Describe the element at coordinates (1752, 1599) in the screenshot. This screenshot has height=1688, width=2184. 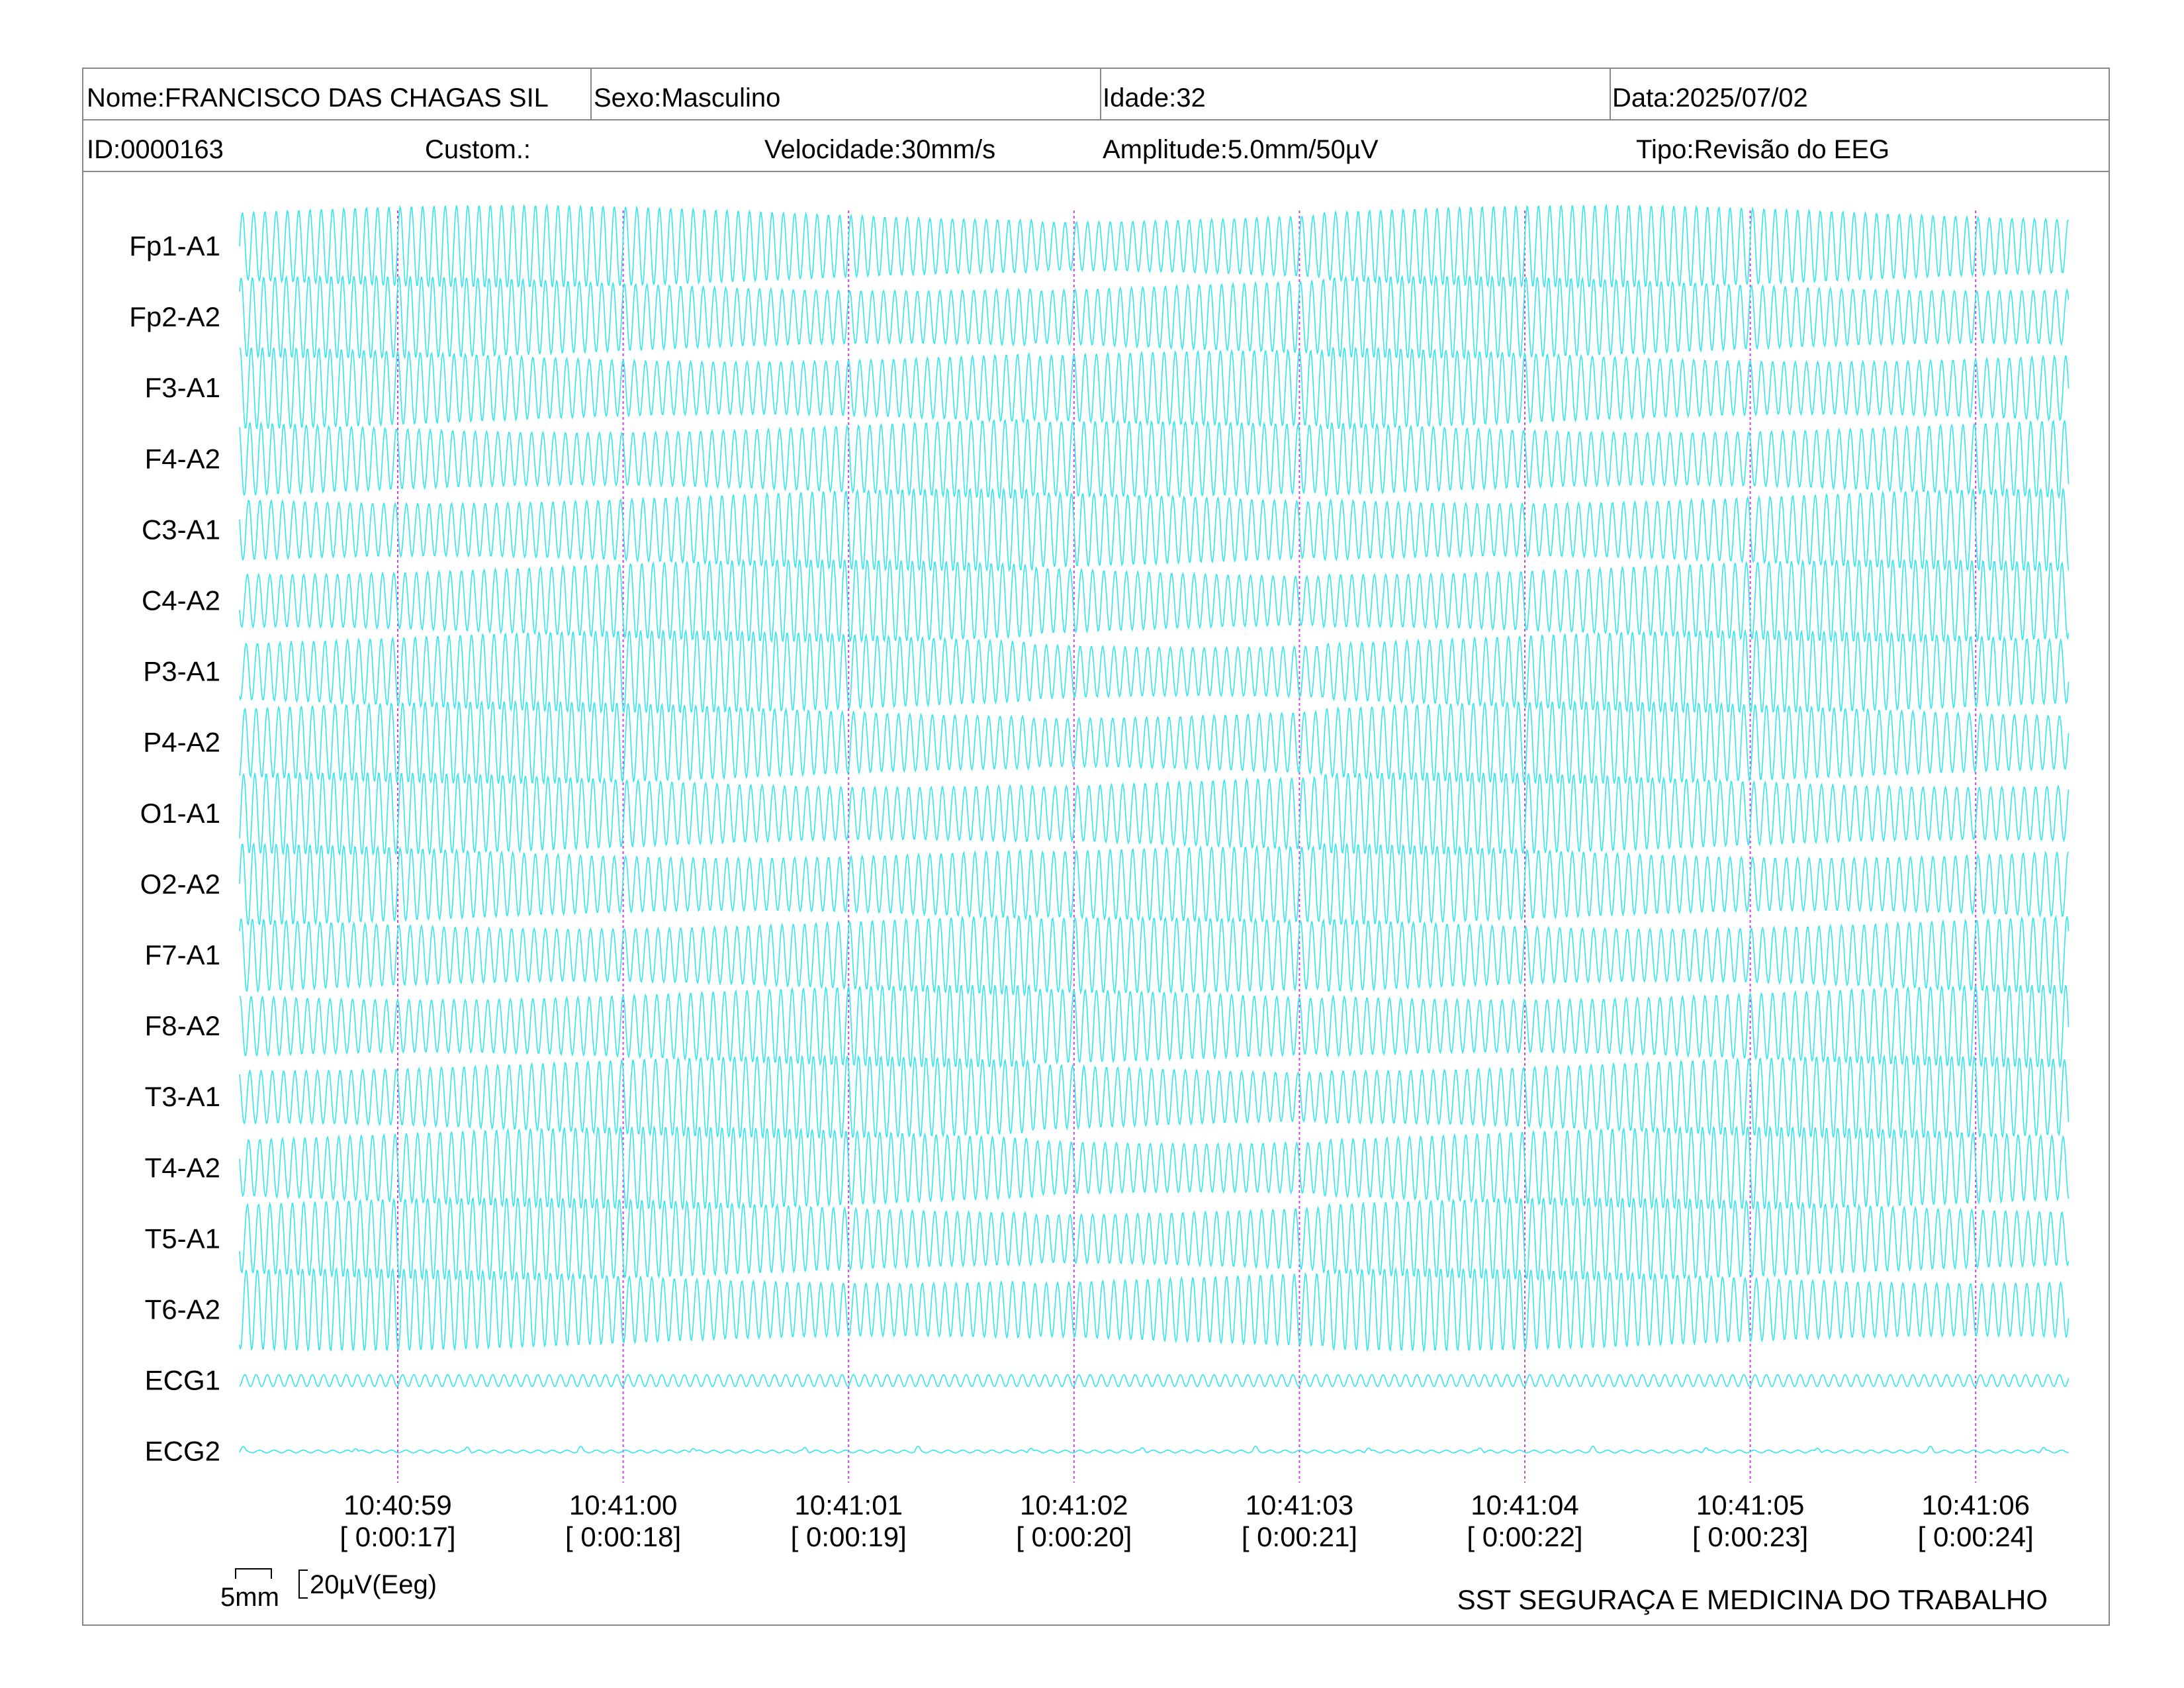
I see `organization-name: SST SEGURAÇA E MEDICINA DO TRABALHO` at that location.